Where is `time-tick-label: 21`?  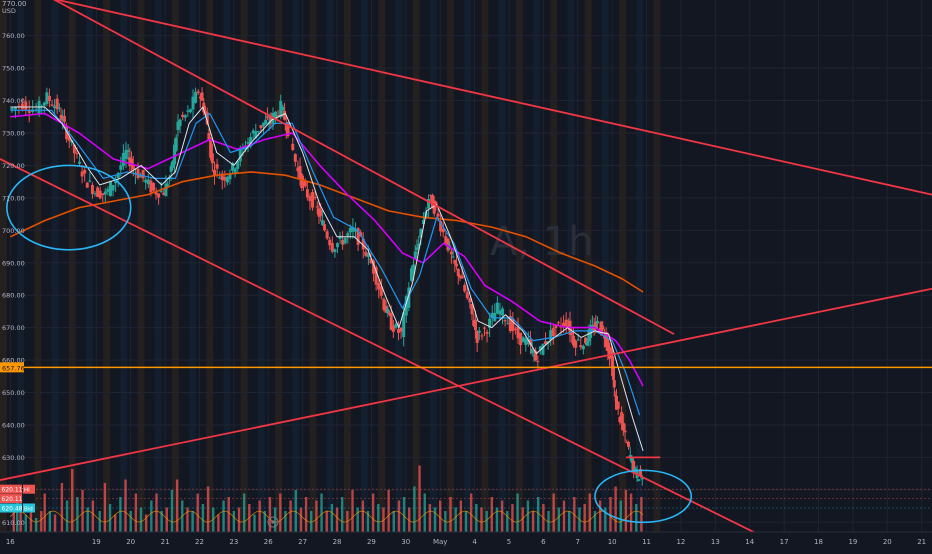 time-tick-label: 21 is located at coordinates (921, 542).